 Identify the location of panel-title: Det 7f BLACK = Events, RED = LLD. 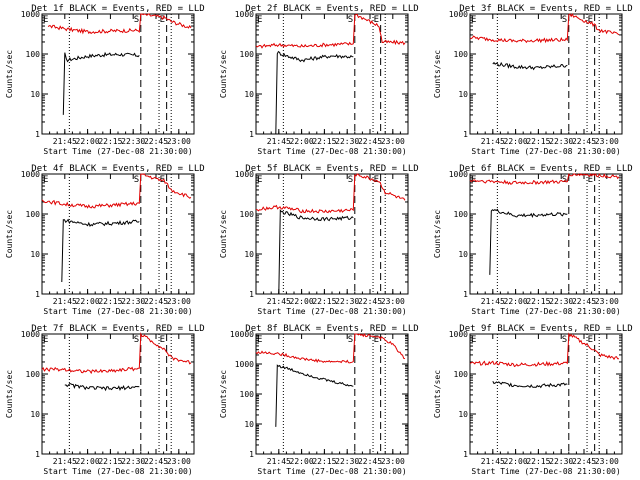
(117, 329).